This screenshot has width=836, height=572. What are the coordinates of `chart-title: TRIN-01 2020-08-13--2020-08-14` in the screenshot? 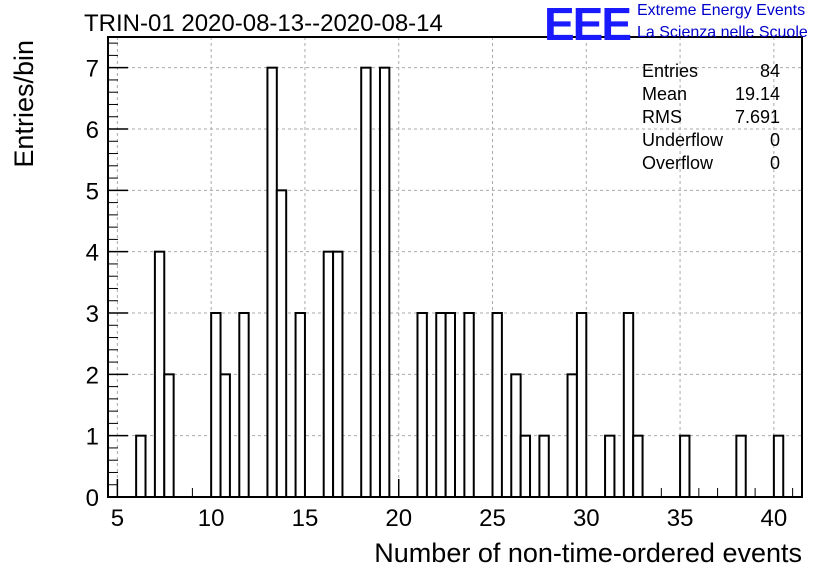 It's located at (263, 23).